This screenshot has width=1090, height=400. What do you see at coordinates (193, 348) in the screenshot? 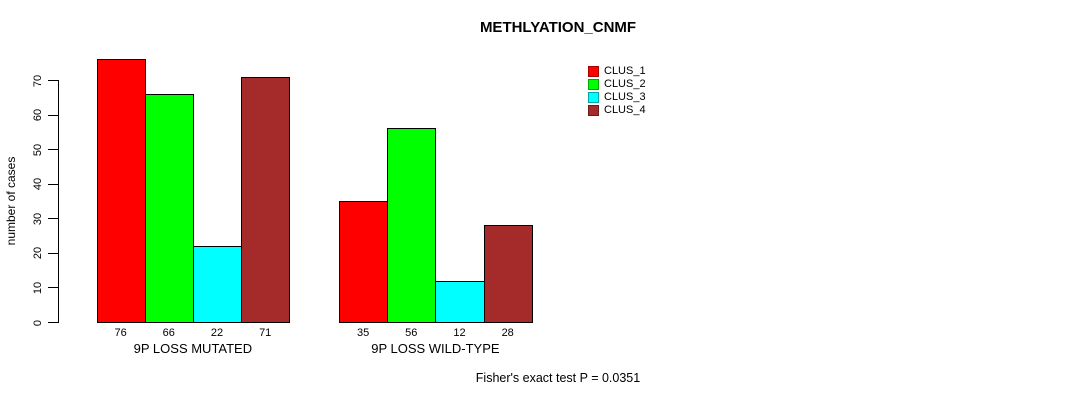
I see `group-label-1: 9P LOSS MUTATED` at bounding box center [193, 348].